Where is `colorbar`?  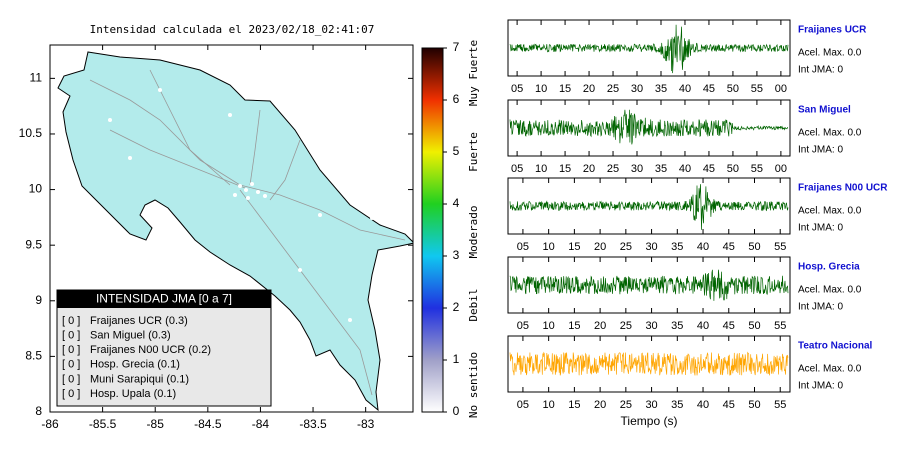
colorbar is located at coordinates (432, 230).